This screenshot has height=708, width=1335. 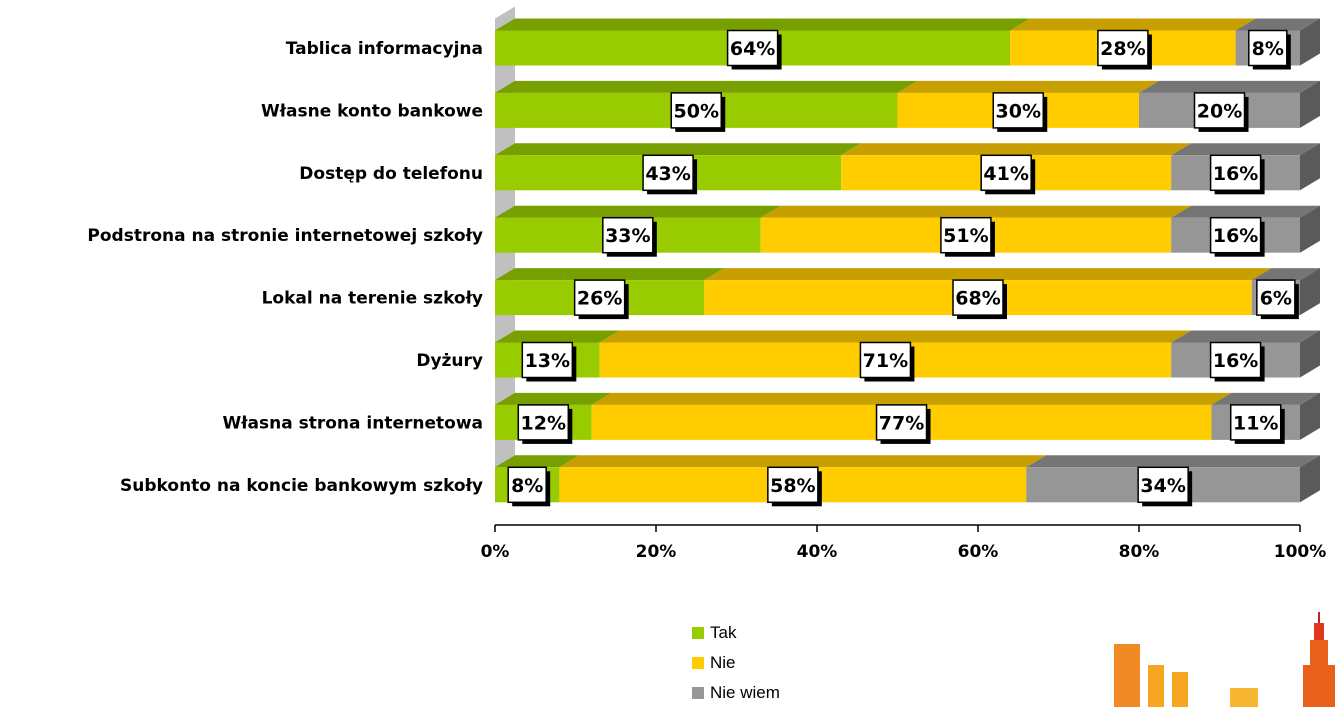 What do you see at coordinates (656, 552) in the screenshot?
I see `x-tick-label: 20%` at bounding box center [656, 552].